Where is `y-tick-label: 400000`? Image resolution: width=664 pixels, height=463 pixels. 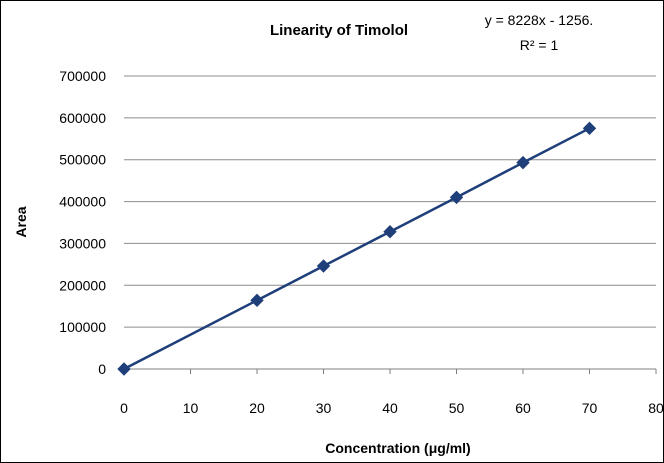 y-tick-label: 400000 is located at coordinates (82, 202).